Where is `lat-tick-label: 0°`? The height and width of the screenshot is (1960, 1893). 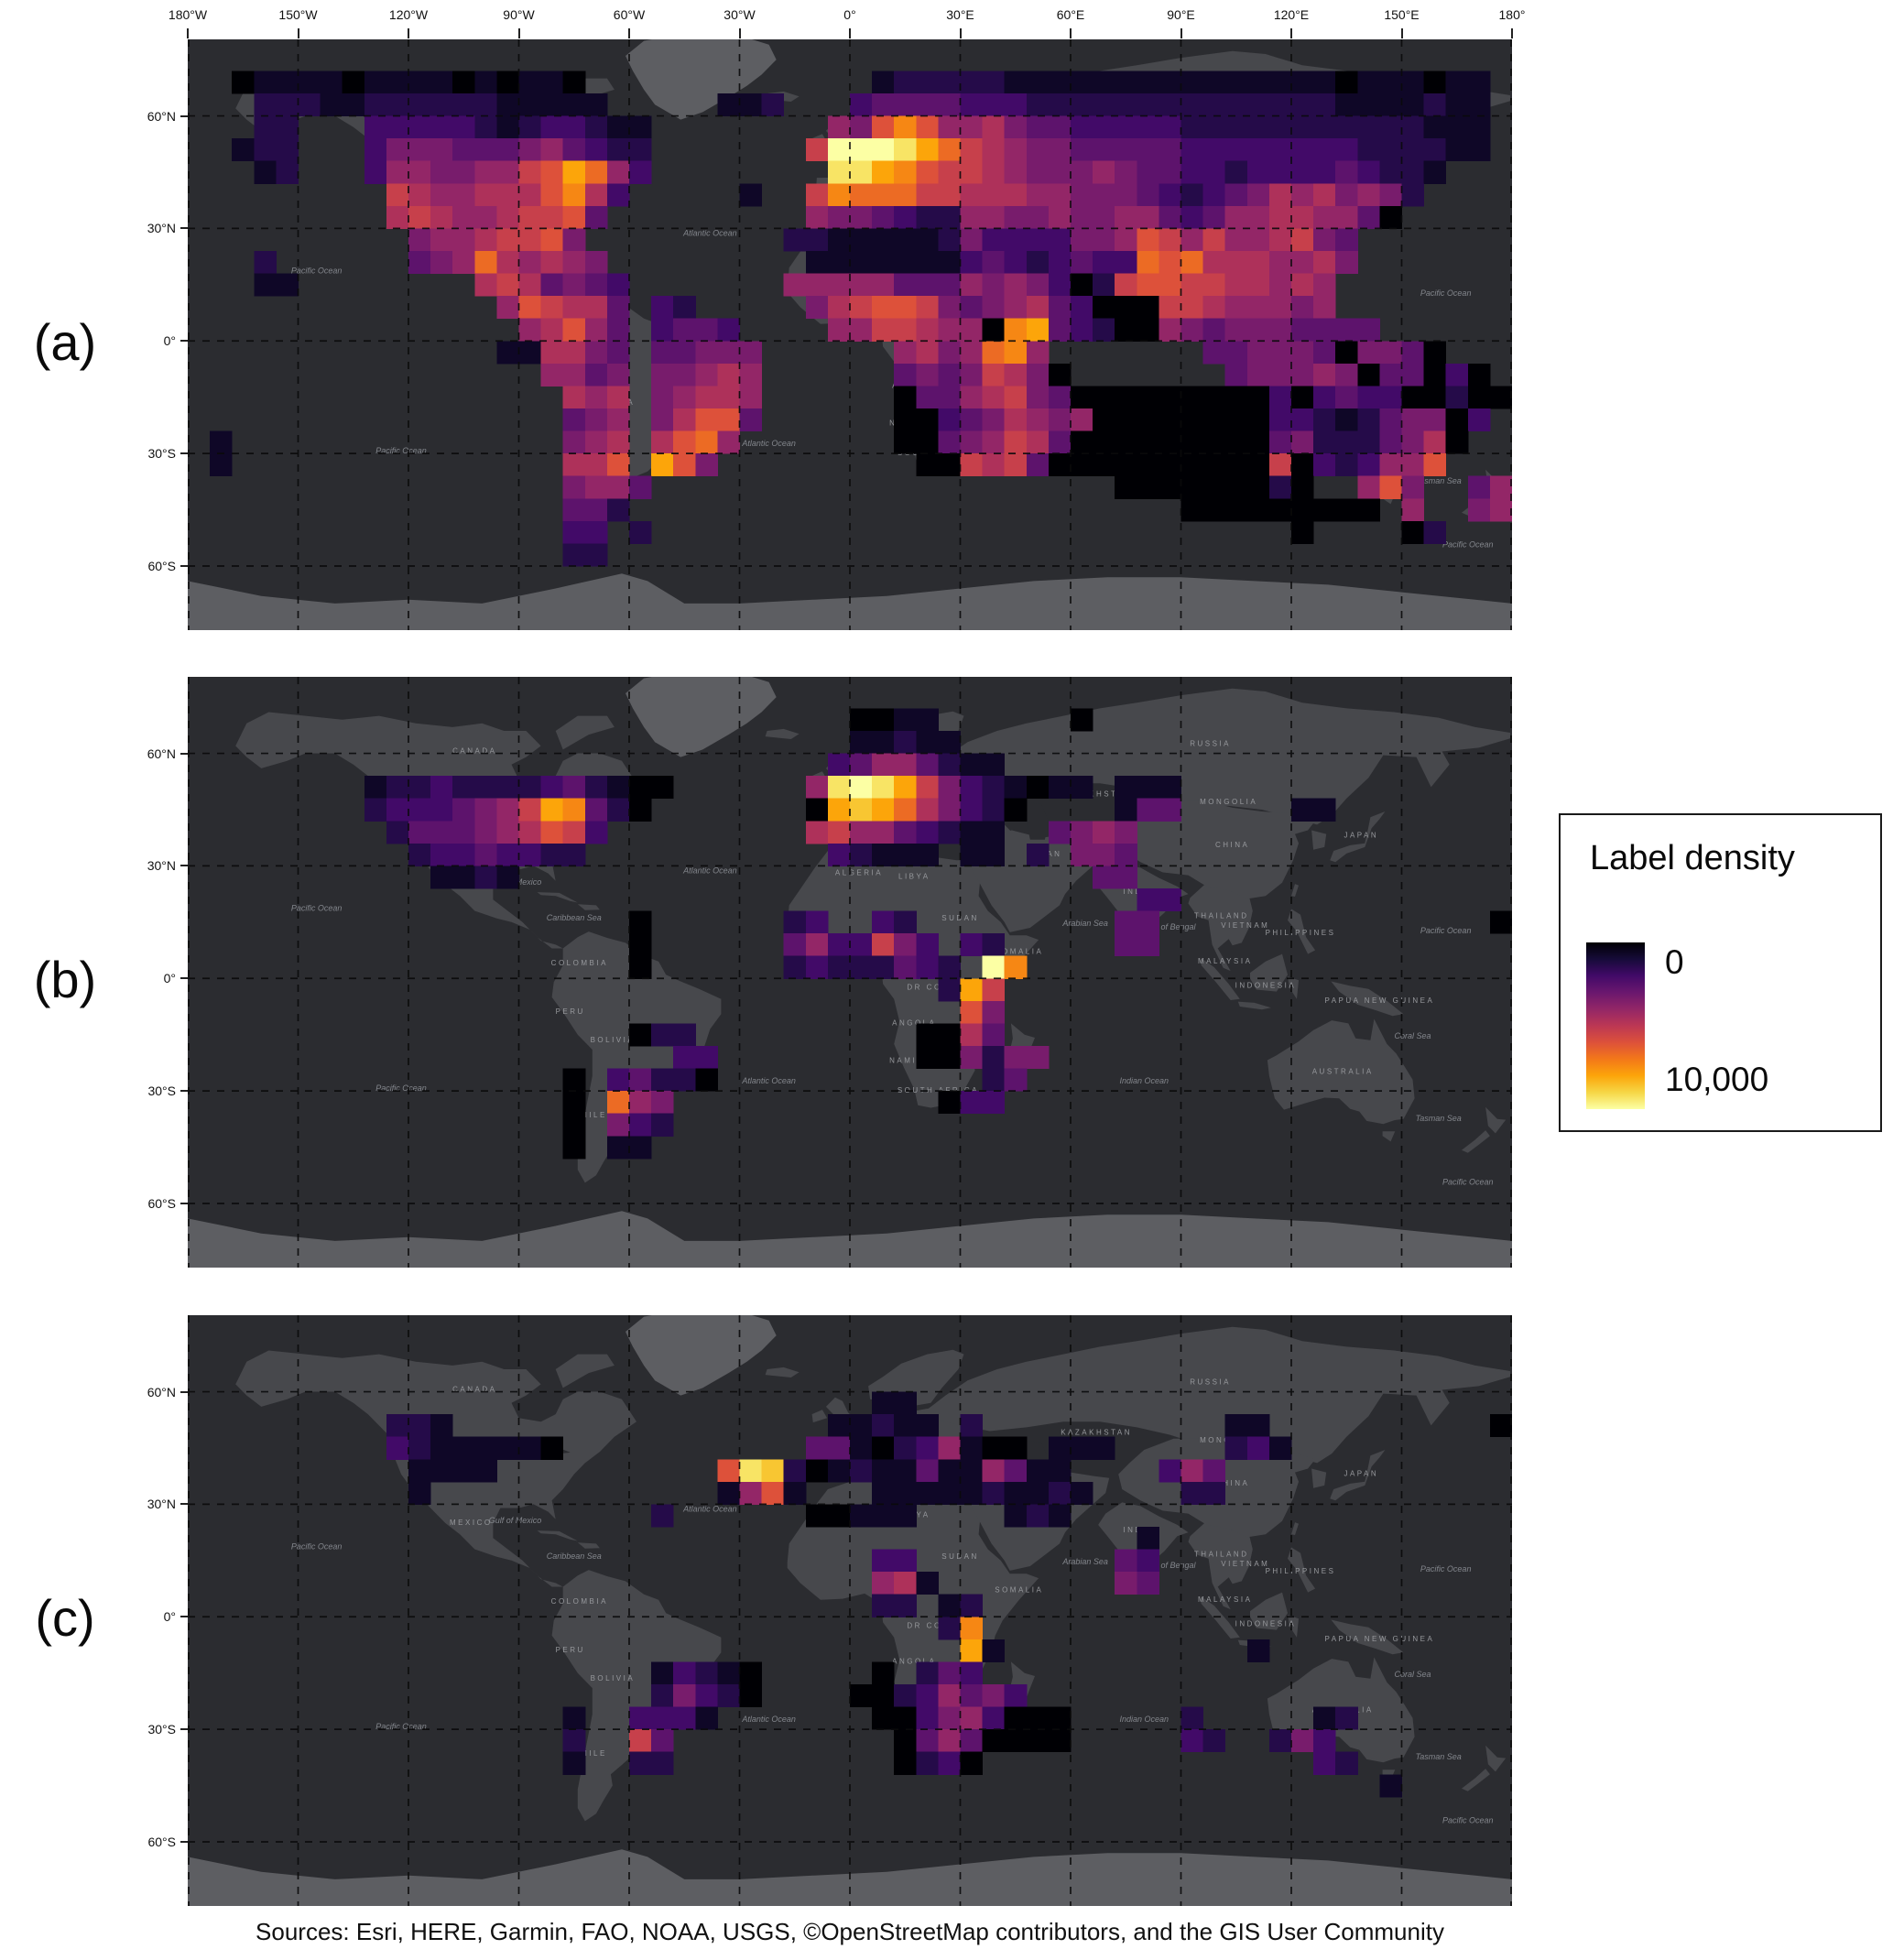 lat-tick-label: 0° is located at coordinates (169, 979).